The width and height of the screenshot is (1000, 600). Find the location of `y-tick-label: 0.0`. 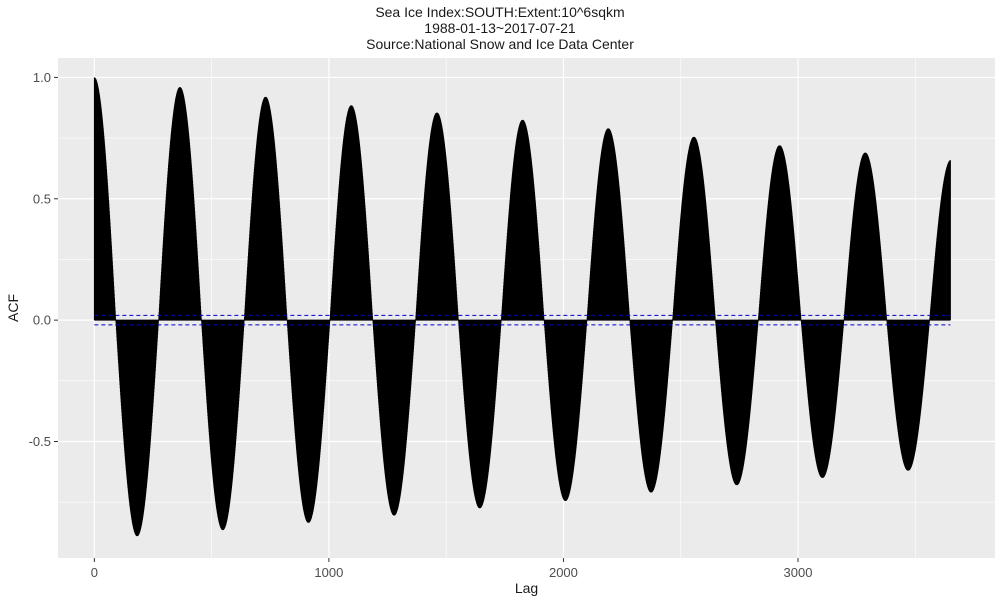

y-tick-label: 0.0 is located at coordinates (42, 320).